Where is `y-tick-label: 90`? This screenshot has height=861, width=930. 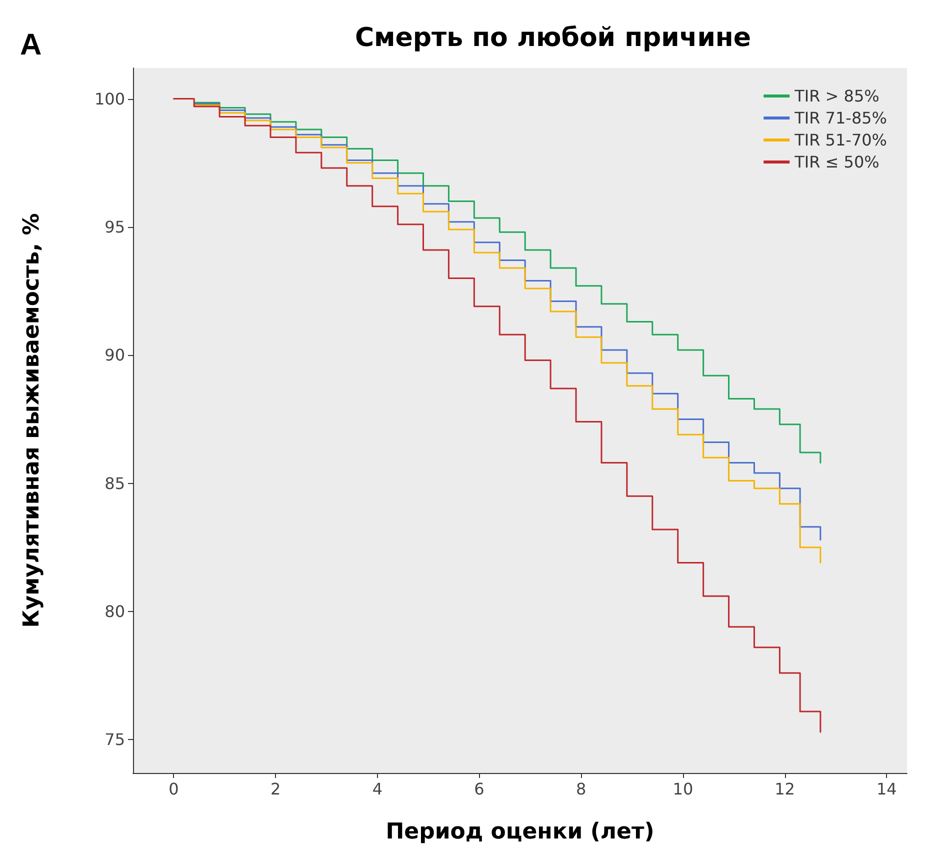 y-tick-label: 90 is located at coordinates (114, 355).